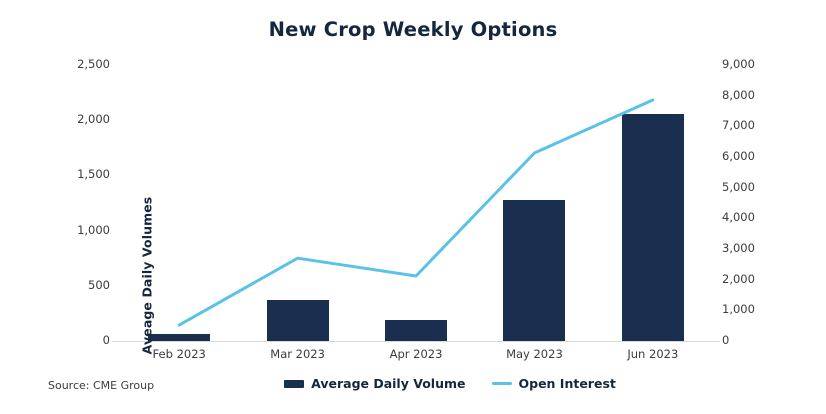 This screenshot has width=826, height=414. I want to click on legend-item-open-interest: Open Interest, so click(553, 383).